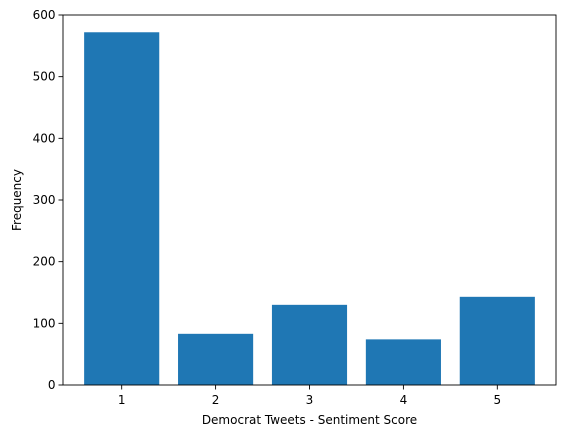  I want to click on x-tick-label: 3, so click(310, 400).